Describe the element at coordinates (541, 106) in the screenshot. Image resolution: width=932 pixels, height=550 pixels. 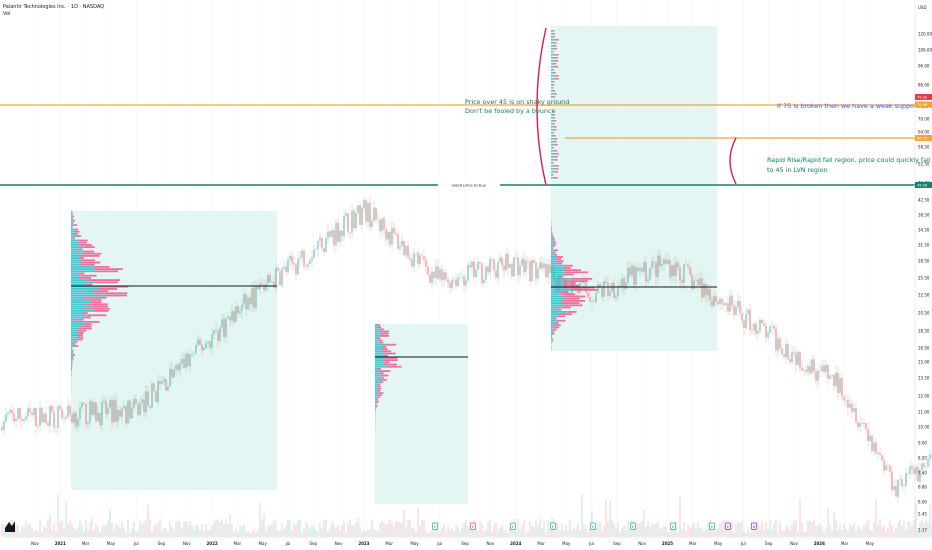
I see `rapid-rise-curve` at that location.